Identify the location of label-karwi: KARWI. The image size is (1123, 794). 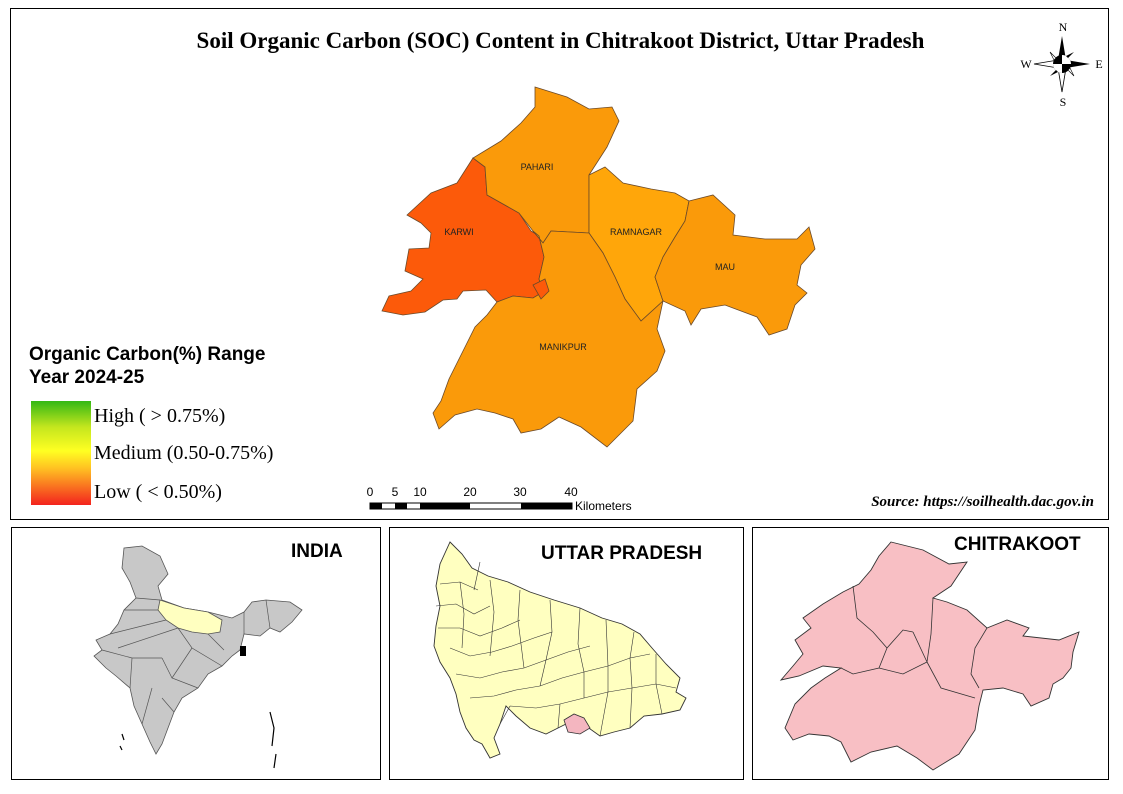
(458, 232).